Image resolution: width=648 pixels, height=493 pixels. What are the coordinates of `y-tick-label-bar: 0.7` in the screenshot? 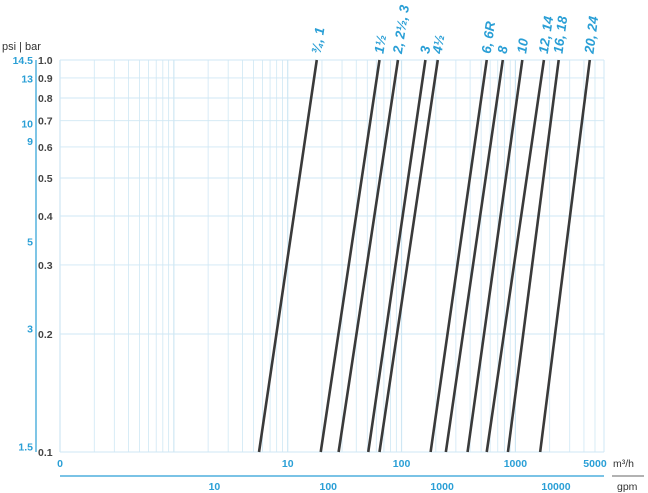 It's located at (45, 122).